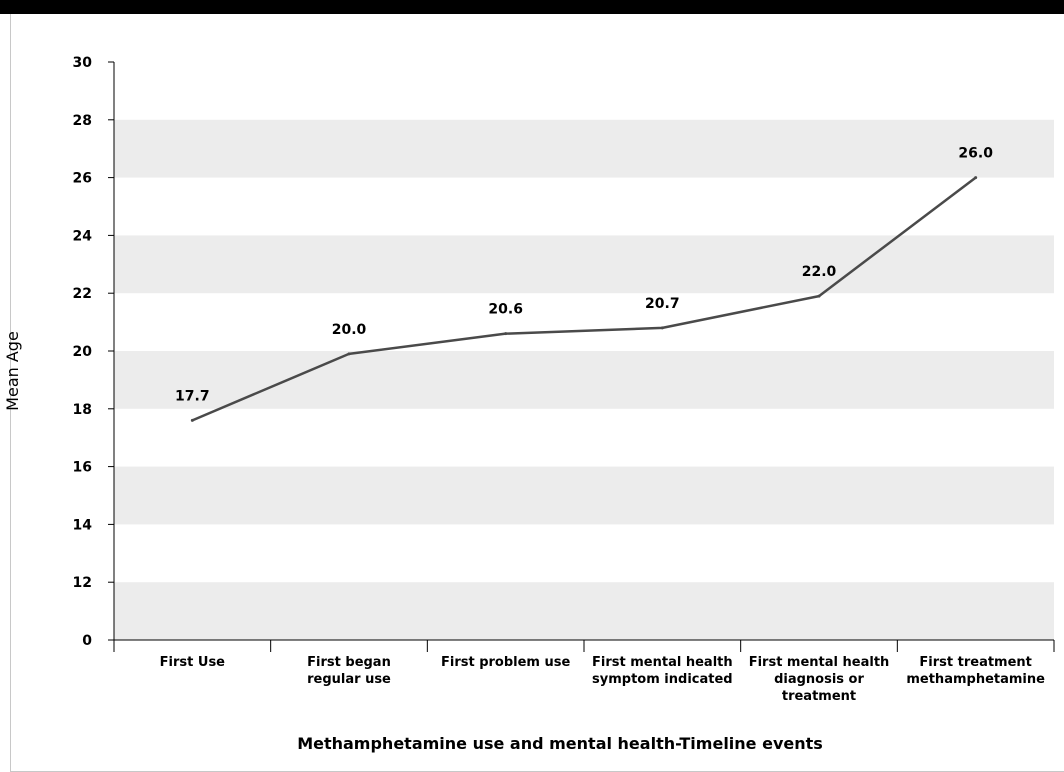 This screenshot has height=772, width=1064. Describe the element at coordinates (506, 662) in the screenshot. I see `x-tick-label: First problem use` at that location.